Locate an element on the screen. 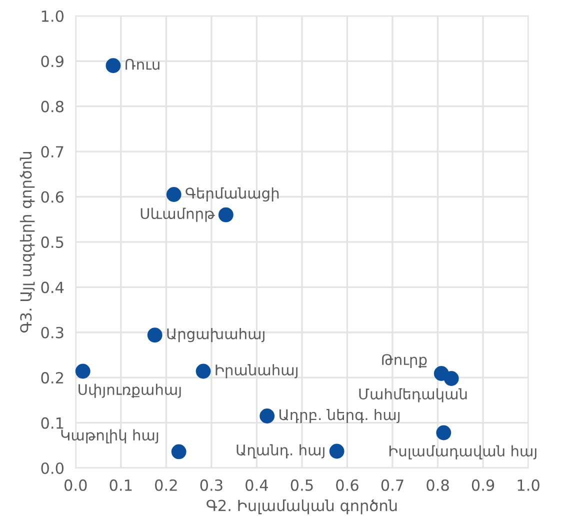 The width and height of the screenshot is (573, 530). y-axis-title: Գ3. Այլ ազգերի գործոն is located at coordinates (27, 242).